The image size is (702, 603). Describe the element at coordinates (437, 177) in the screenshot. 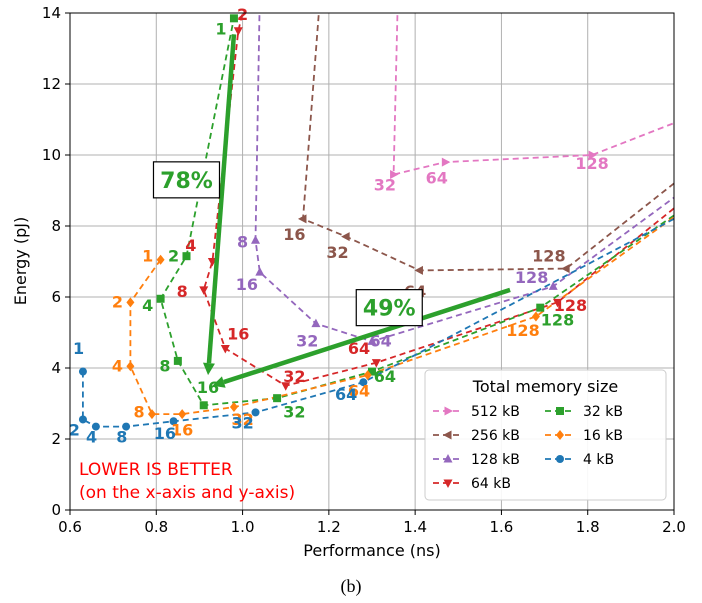

I see `point-label-512-kb: 64` at that location.